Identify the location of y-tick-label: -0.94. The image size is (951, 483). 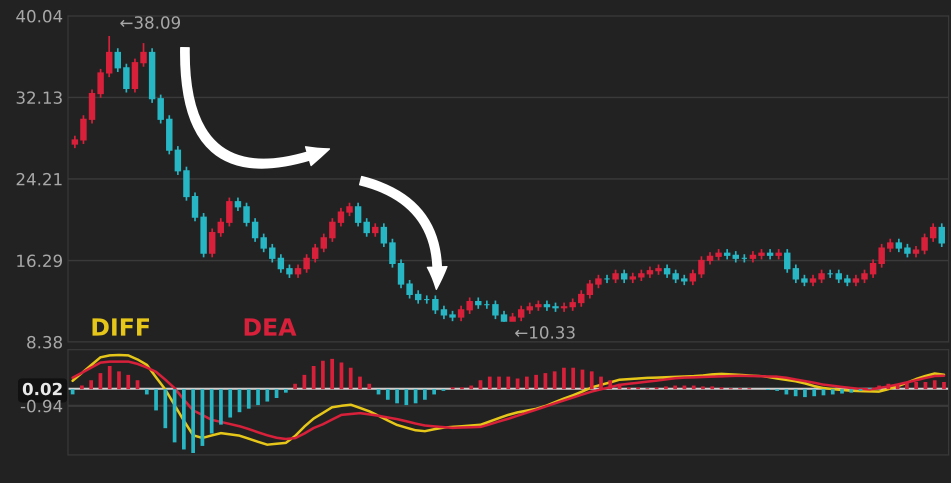
(41, 406).